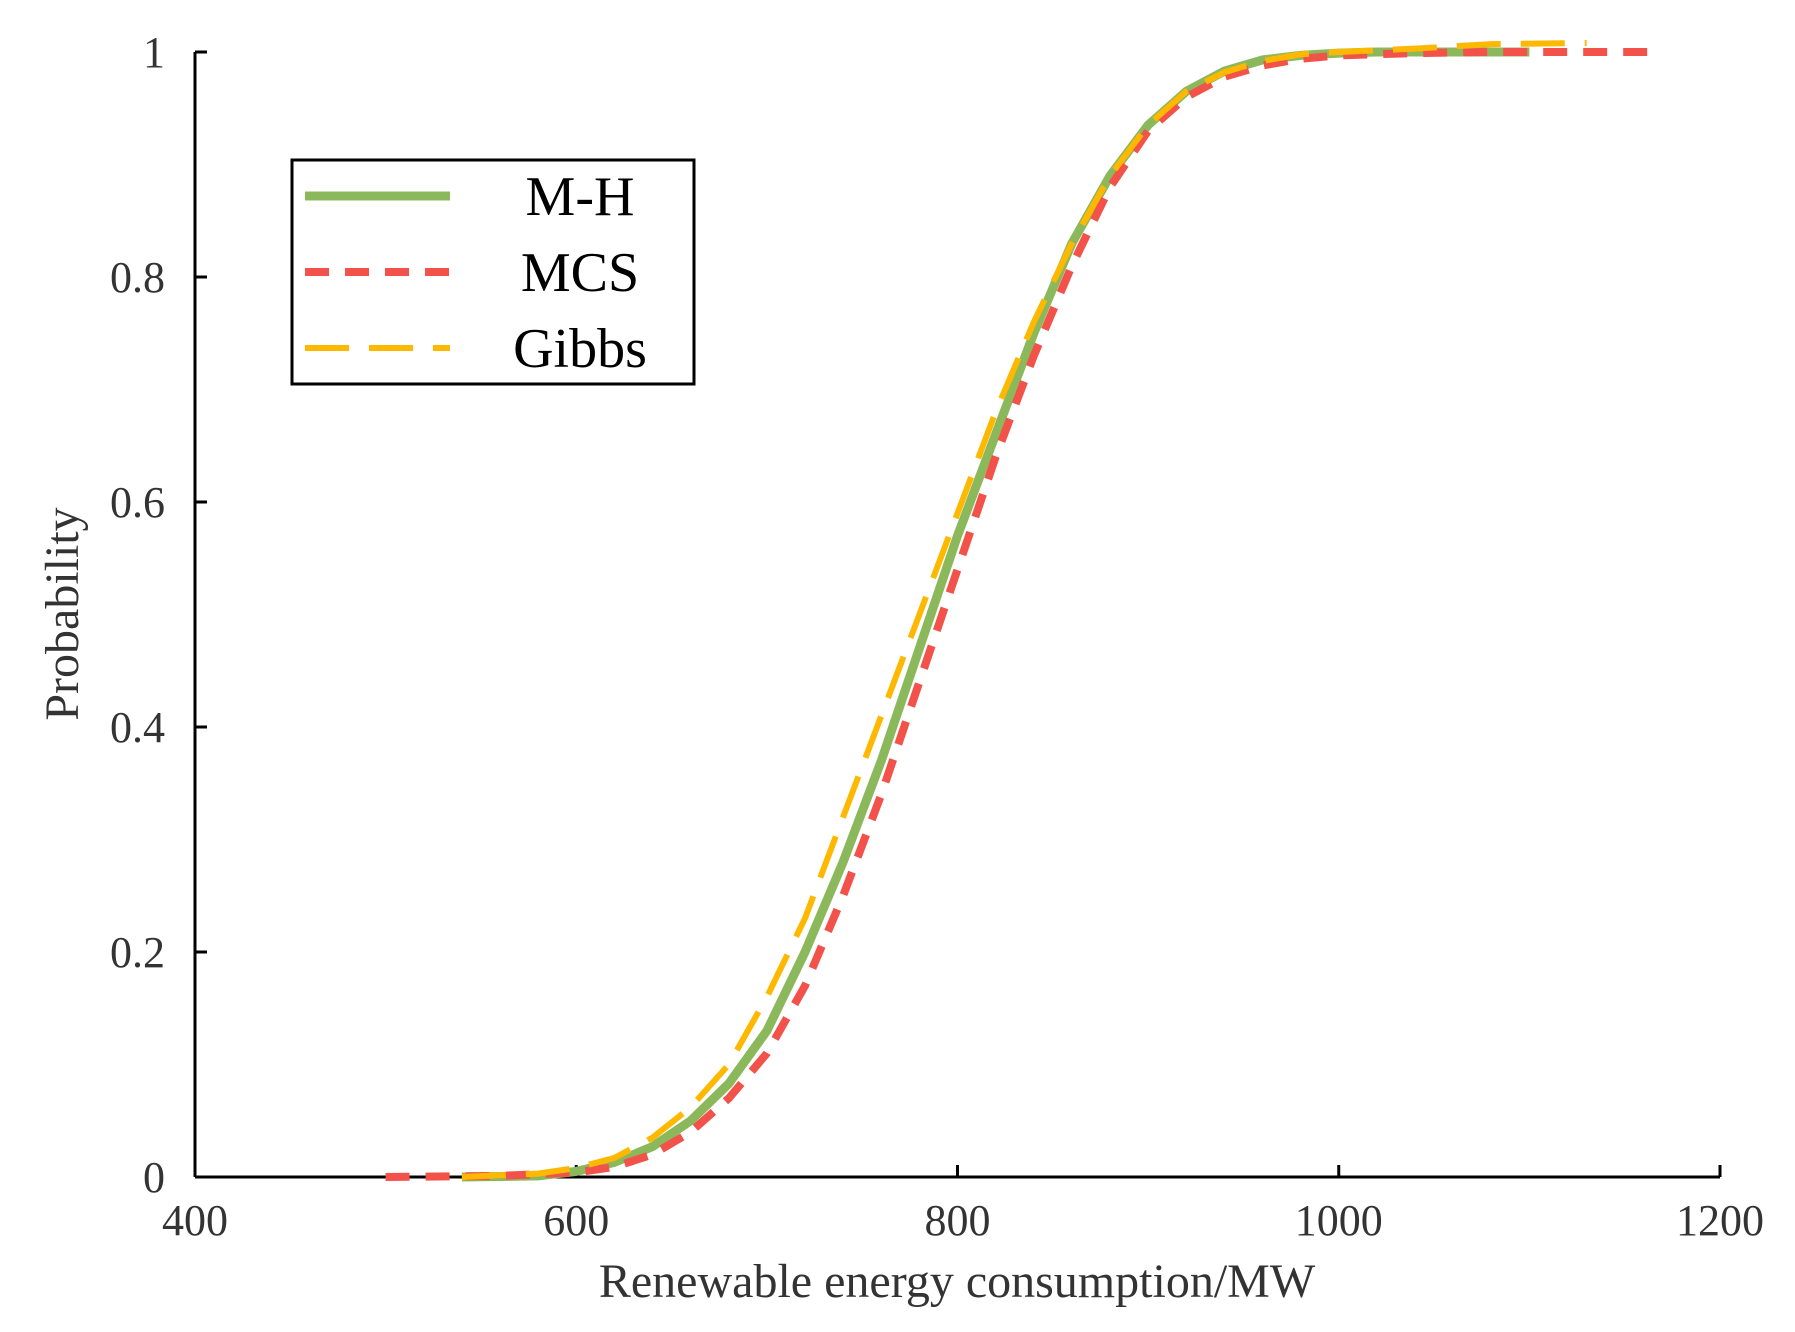  I want to click on x-tick-label: 400, so click(195, 1220).